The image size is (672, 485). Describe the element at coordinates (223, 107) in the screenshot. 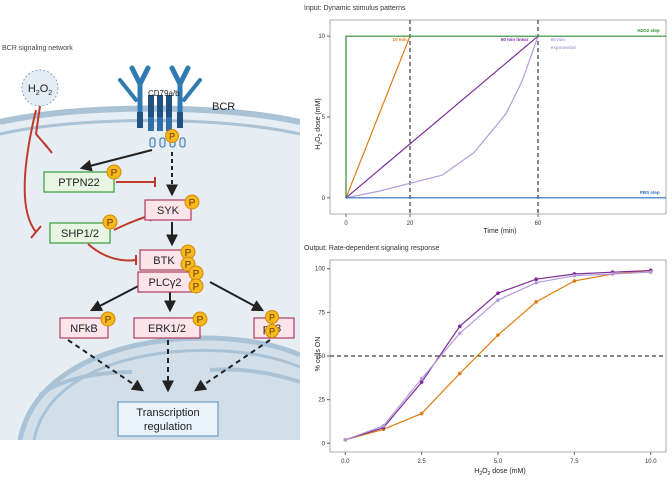

I see `bcr-label: BCR` at that location.